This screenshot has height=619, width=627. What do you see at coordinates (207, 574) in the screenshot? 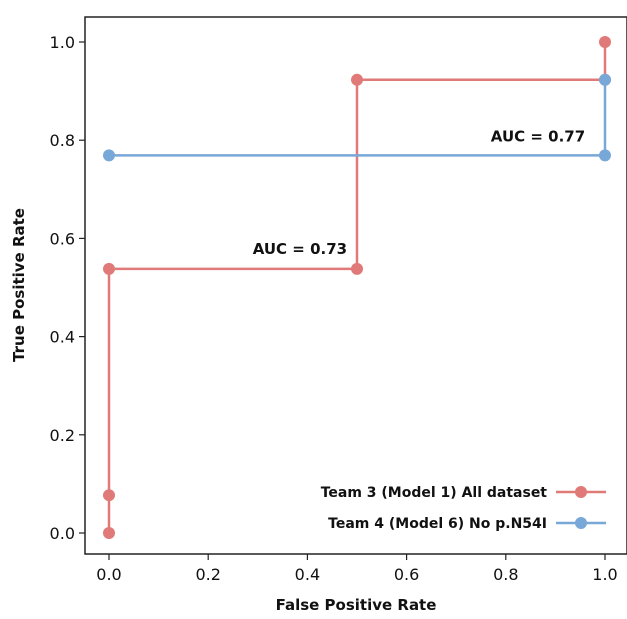
I see `x-tick-label: 0.2` at bounding box center [207, 574].